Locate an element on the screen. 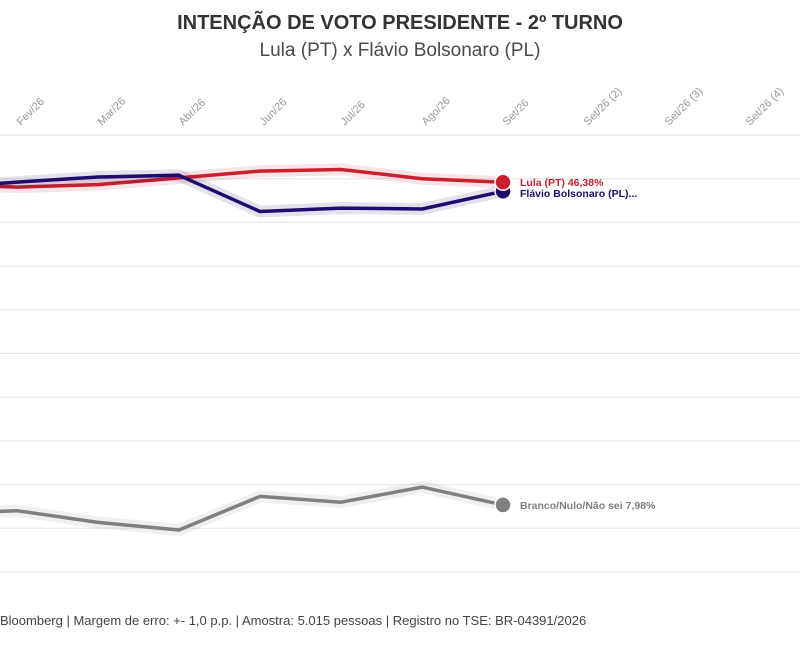 The image size is (800, 650). chart-subtitle: Lula (PT) x Flávio Bolsonaro (PL) is located at coordinates (400, 50).